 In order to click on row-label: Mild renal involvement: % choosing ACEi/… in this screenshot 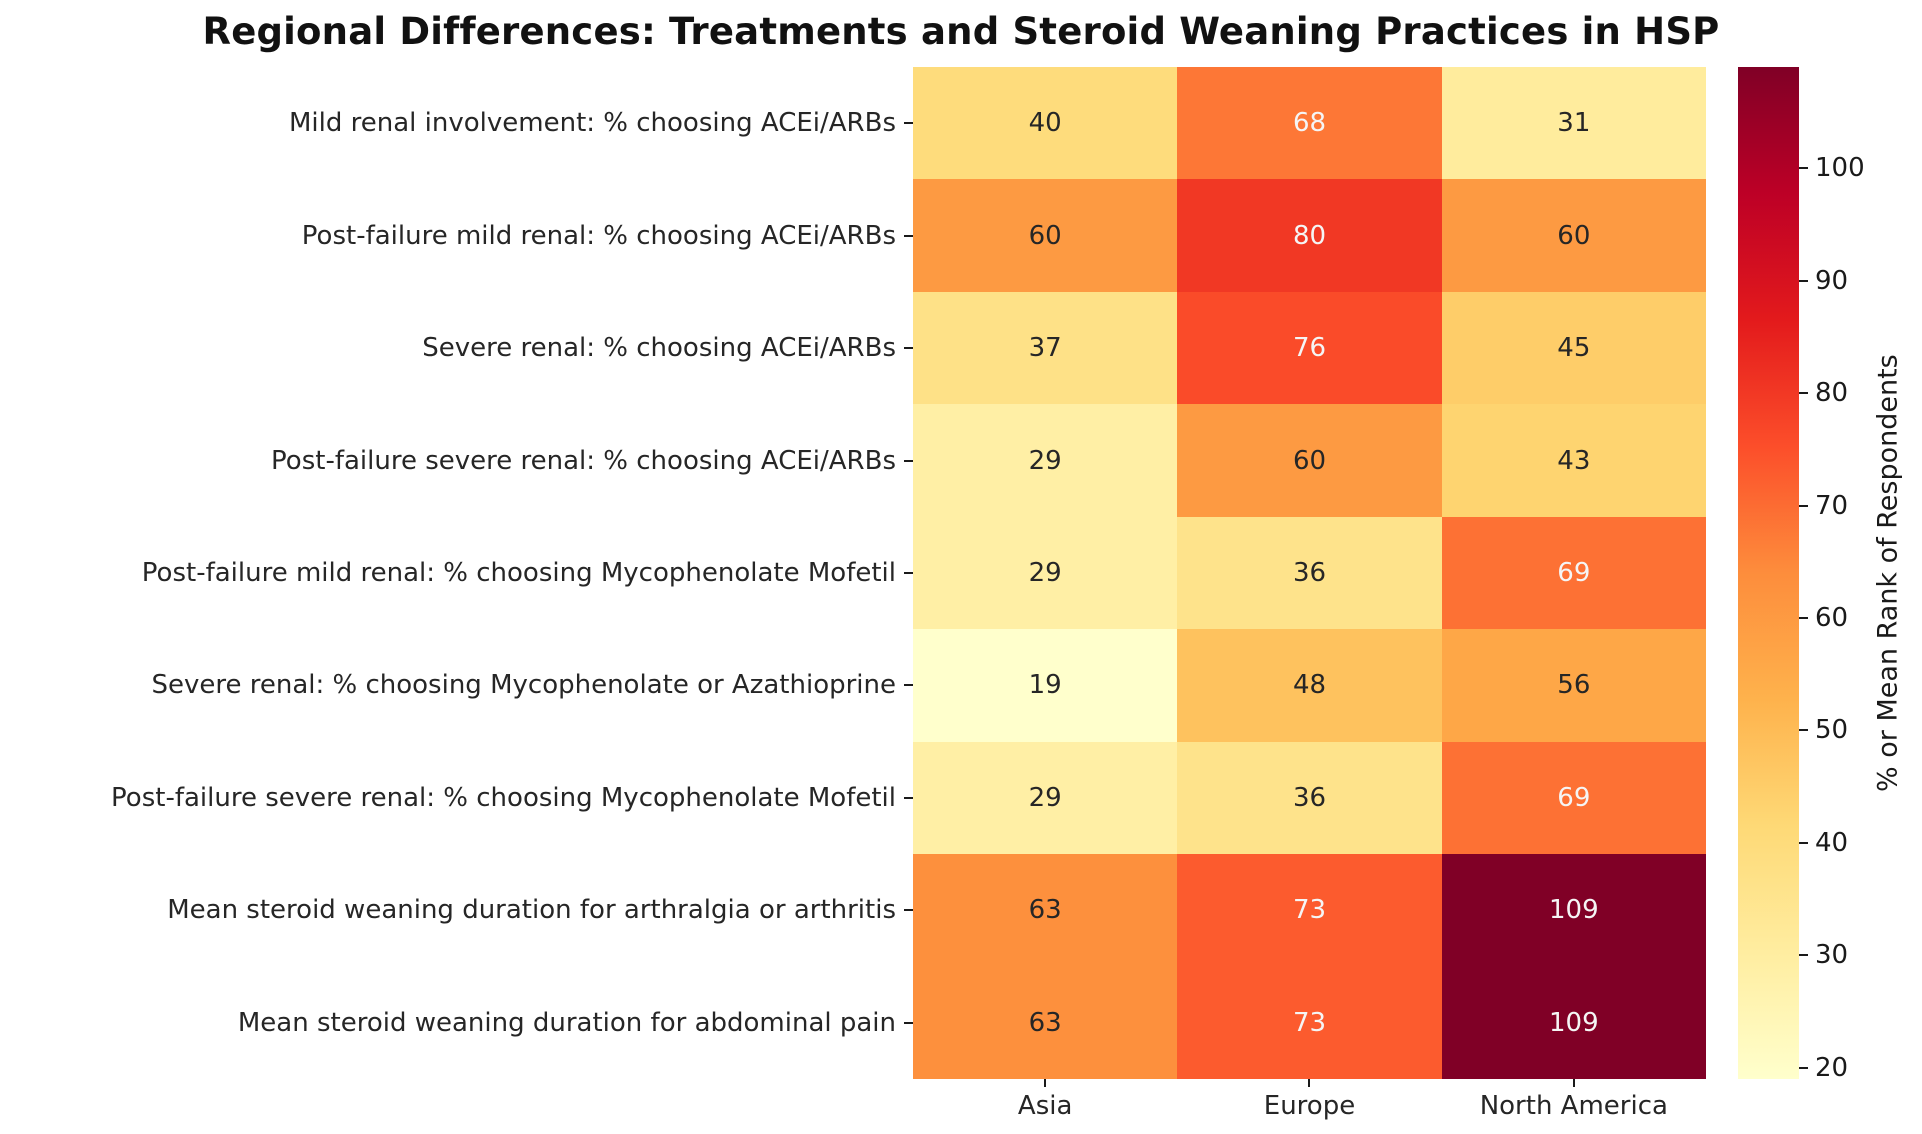, I will do `click(456, 123)`.